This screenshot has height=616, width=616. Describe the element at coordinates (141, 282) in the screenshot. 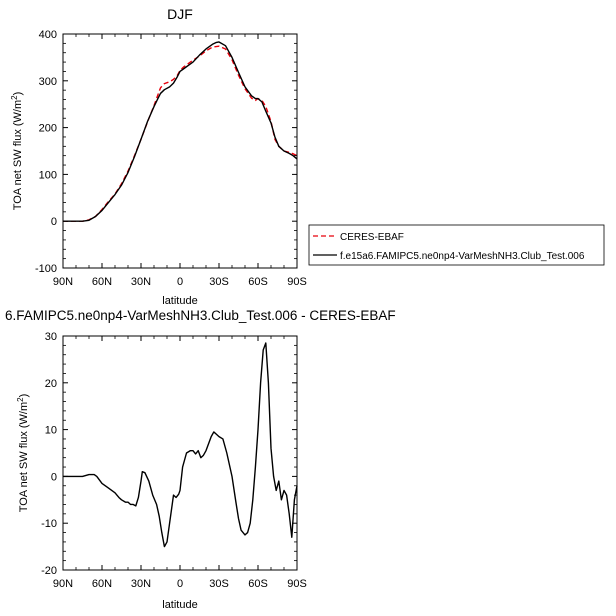

I see `top-xtick-label: 30N` at that location.